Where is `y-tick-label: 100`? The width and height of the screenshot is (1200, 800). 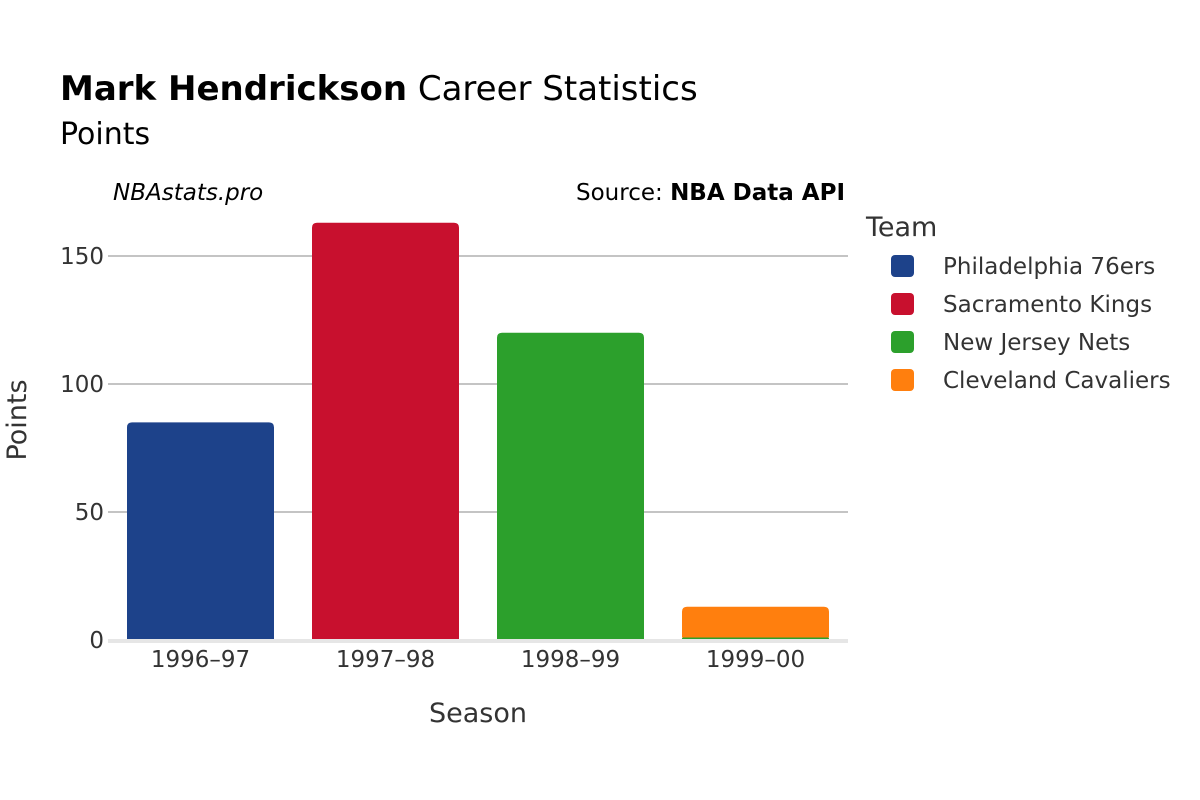 y-tick-label: 100 is located at coordinates (82, 385).